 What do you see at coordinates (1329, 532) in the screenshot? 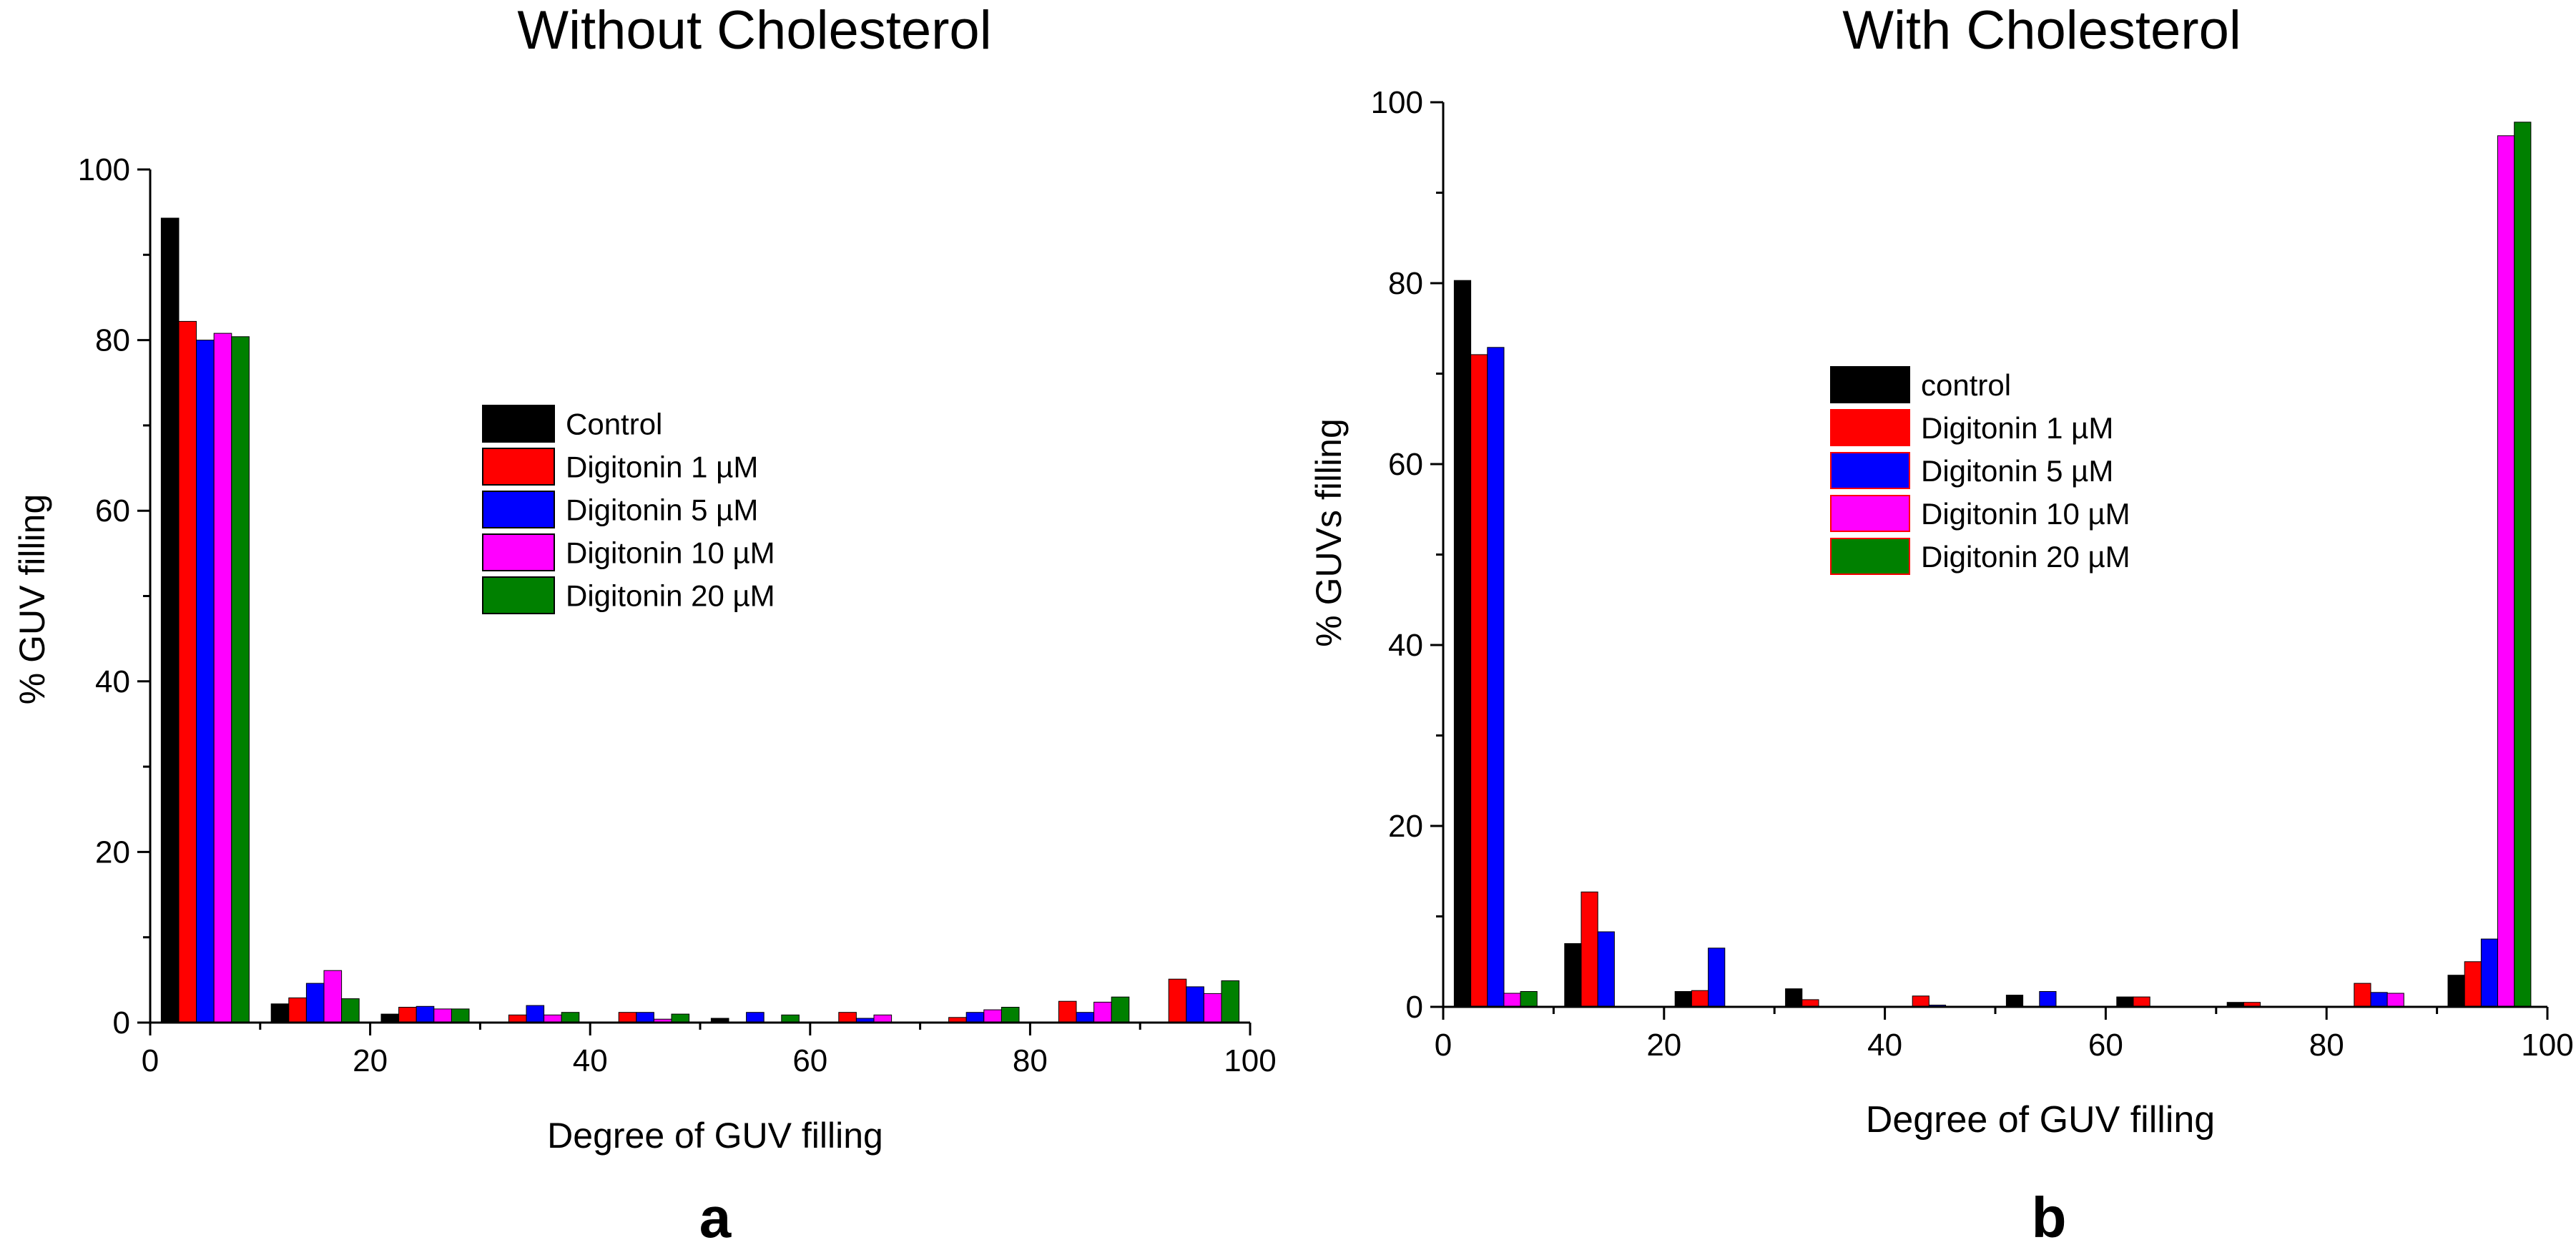
I see `panel-b-y-axis-label: % GUVs filling` at bounding box center [1329, 532].